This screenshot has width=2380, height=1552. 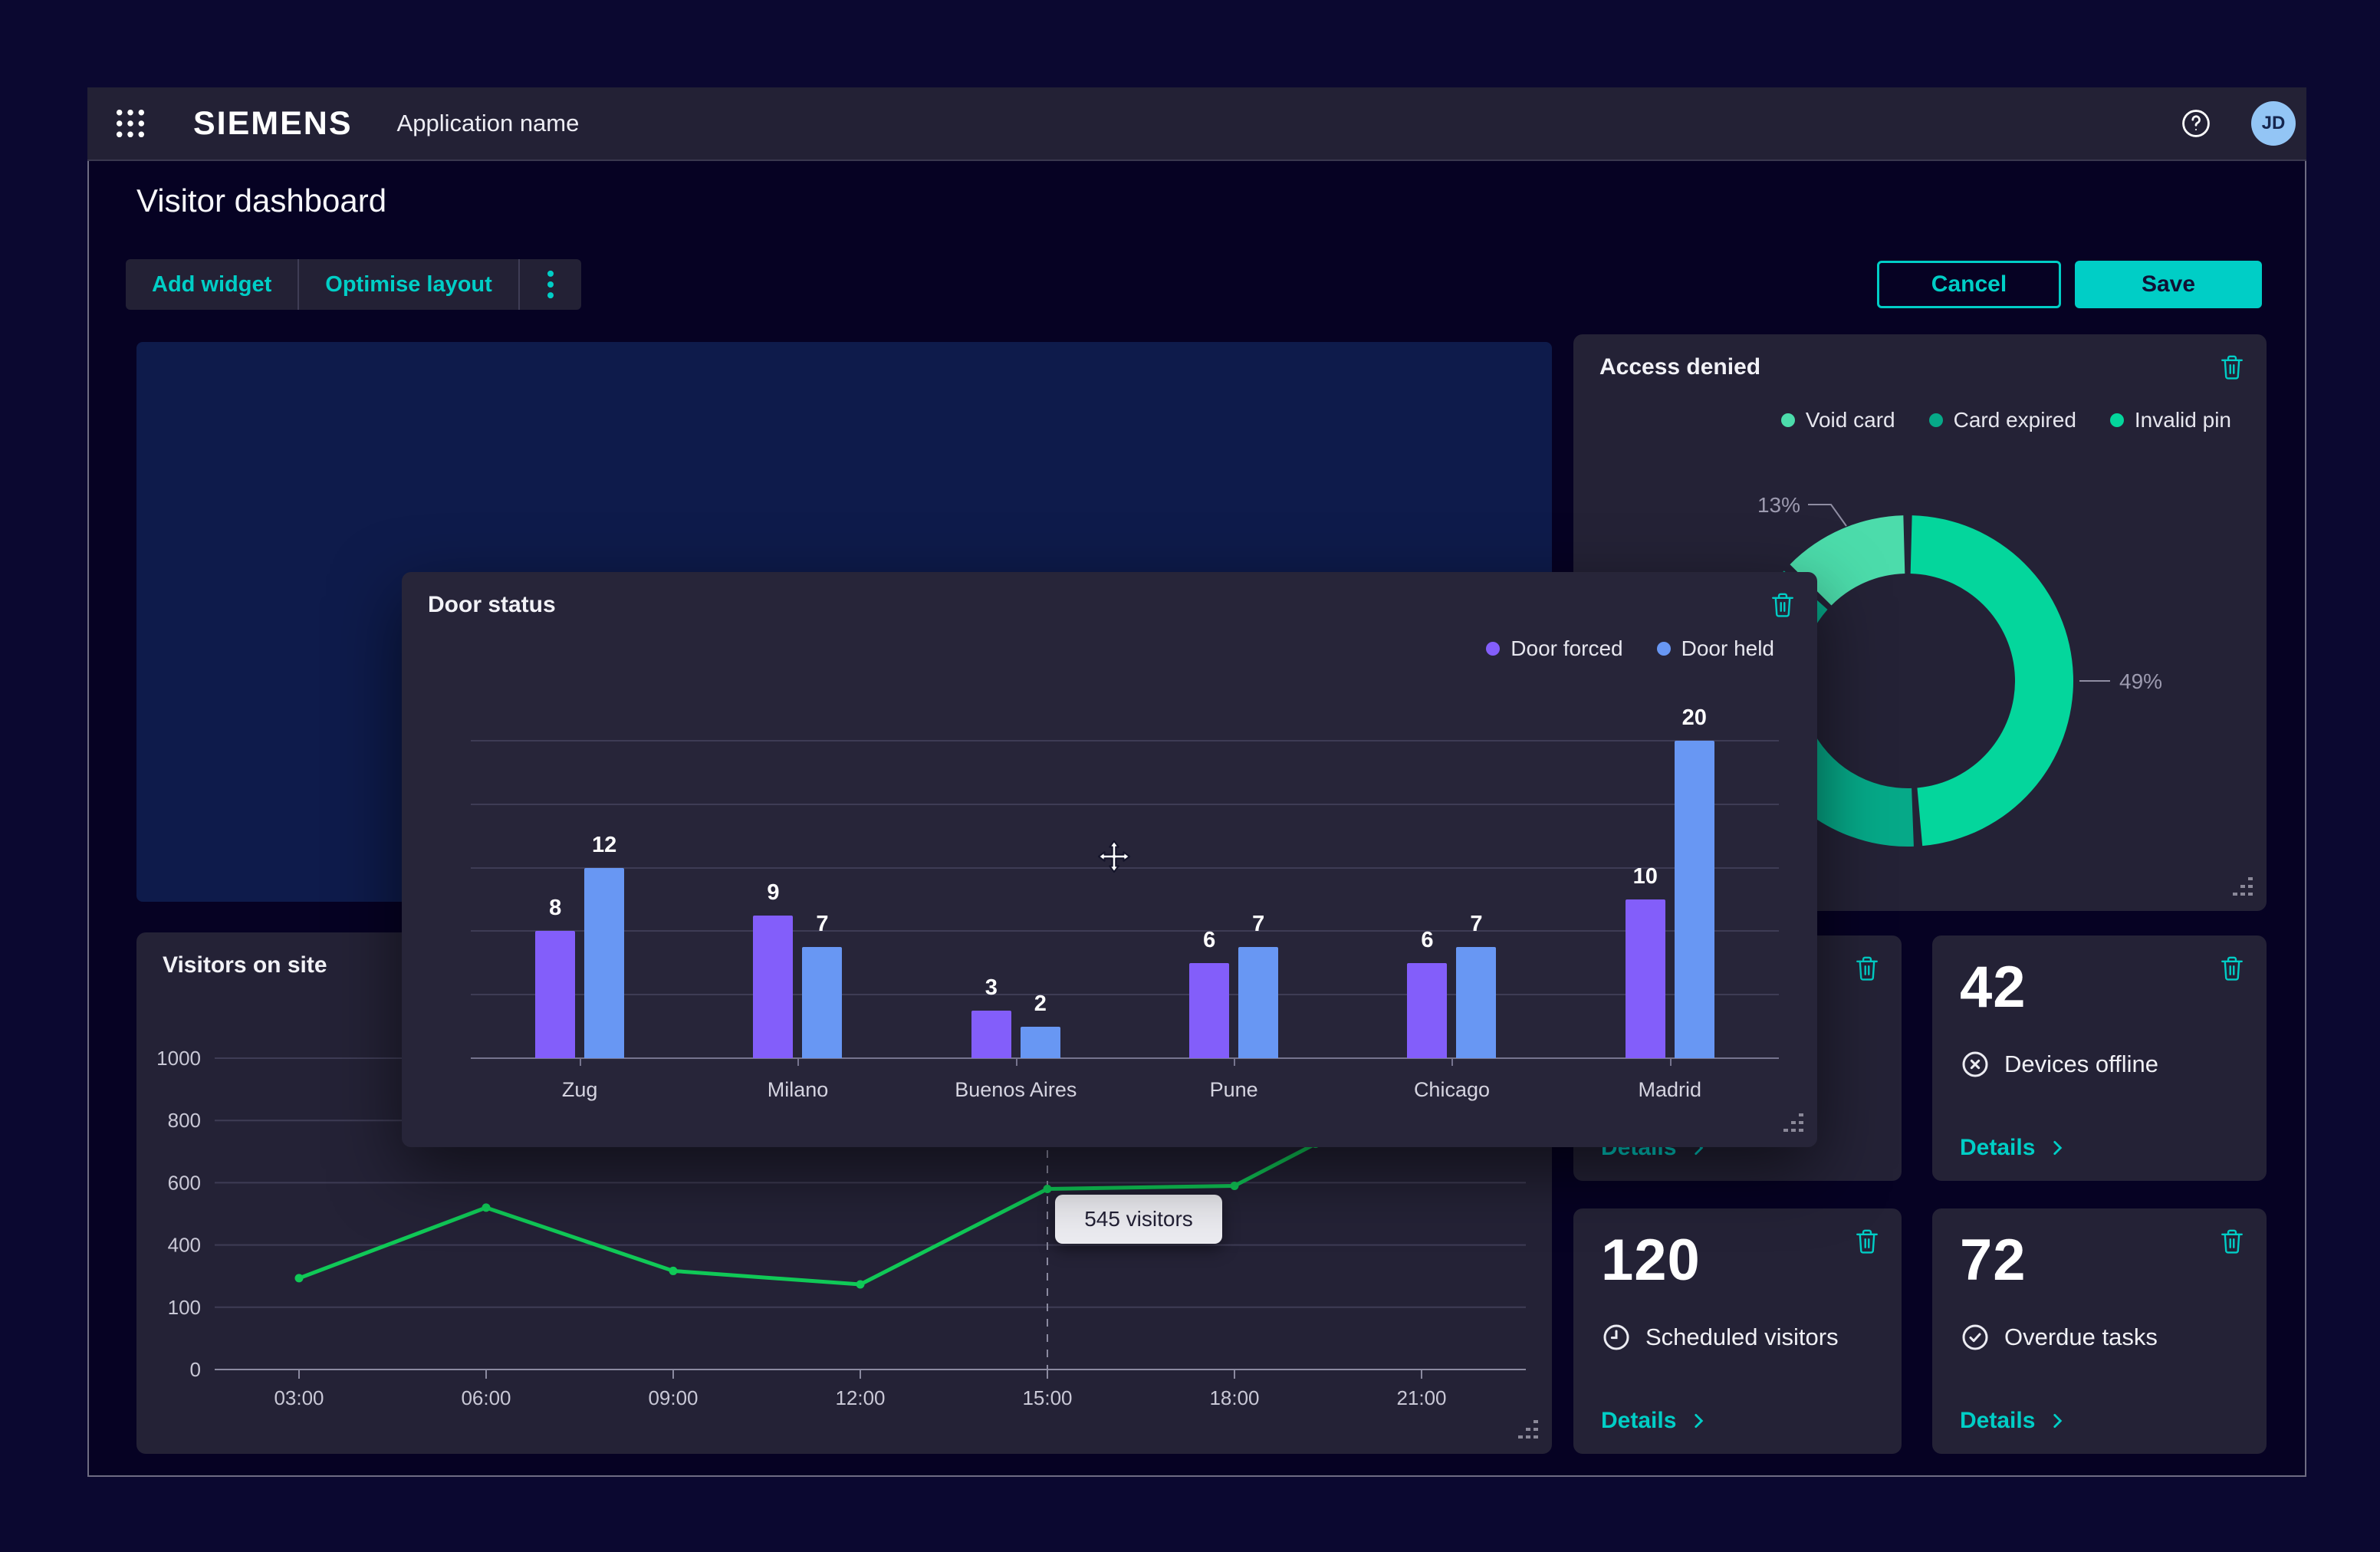 What do you see at coordinates (1617, 1337) in the screenshot?
I see `clock-icon` at bounding box center [1617, 1337].